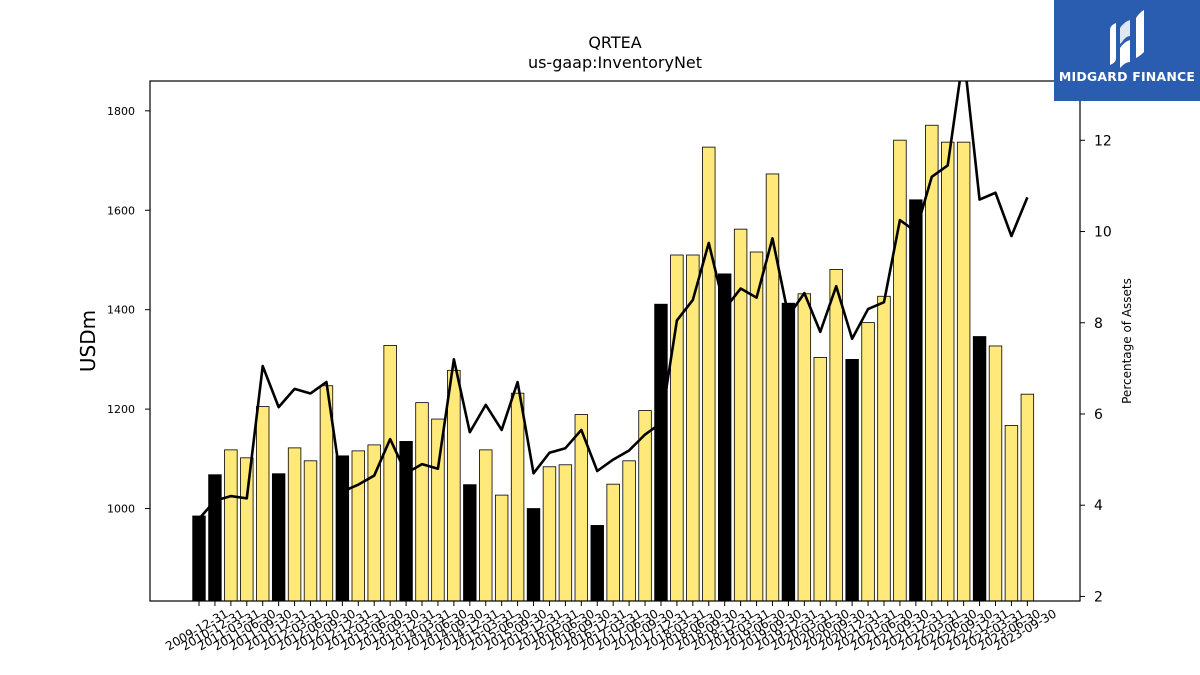  What do you see at coordinates (1098, 415) in the screenshot?
I see `y2-tick-label: 6` at bounding box center [1098, 415].